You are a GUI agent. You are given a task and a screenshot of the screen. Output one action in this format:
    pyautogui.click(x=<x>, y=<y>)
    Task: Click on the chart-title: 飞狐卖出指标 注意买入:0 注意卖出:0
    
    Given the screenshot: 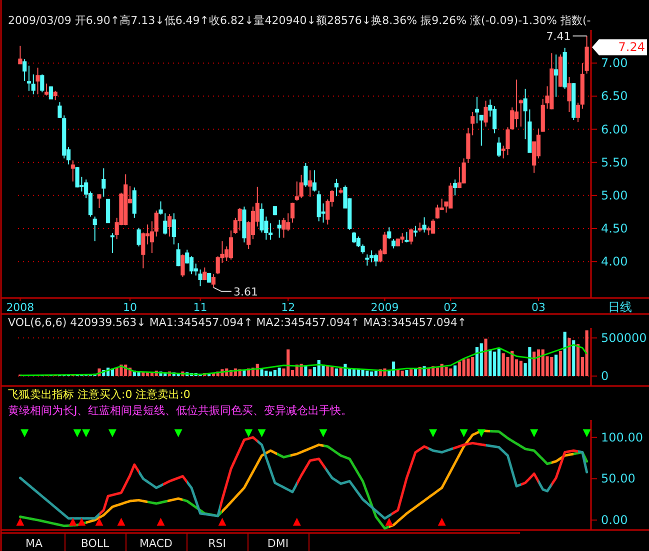 What is the action you would take?
    pyautogui.click(x=99, y=394)
    